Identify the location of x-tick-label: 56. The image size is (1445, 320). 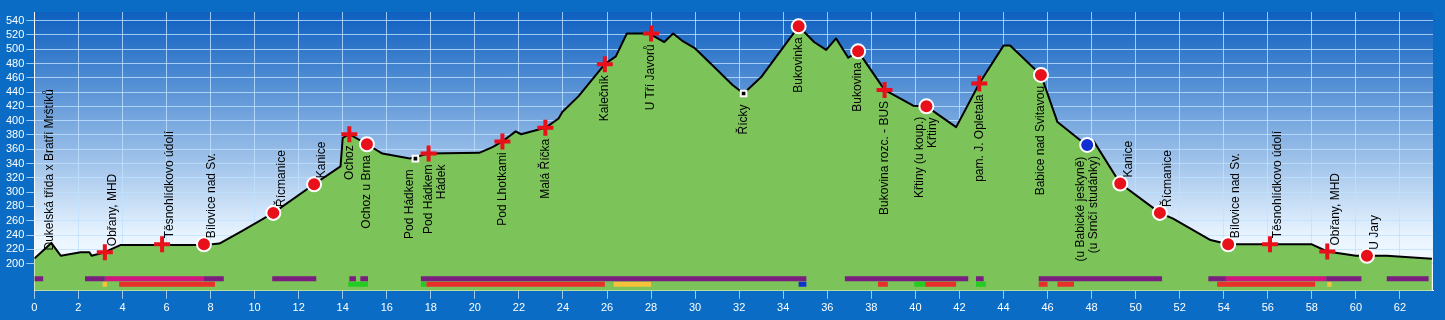
(1267, 307).